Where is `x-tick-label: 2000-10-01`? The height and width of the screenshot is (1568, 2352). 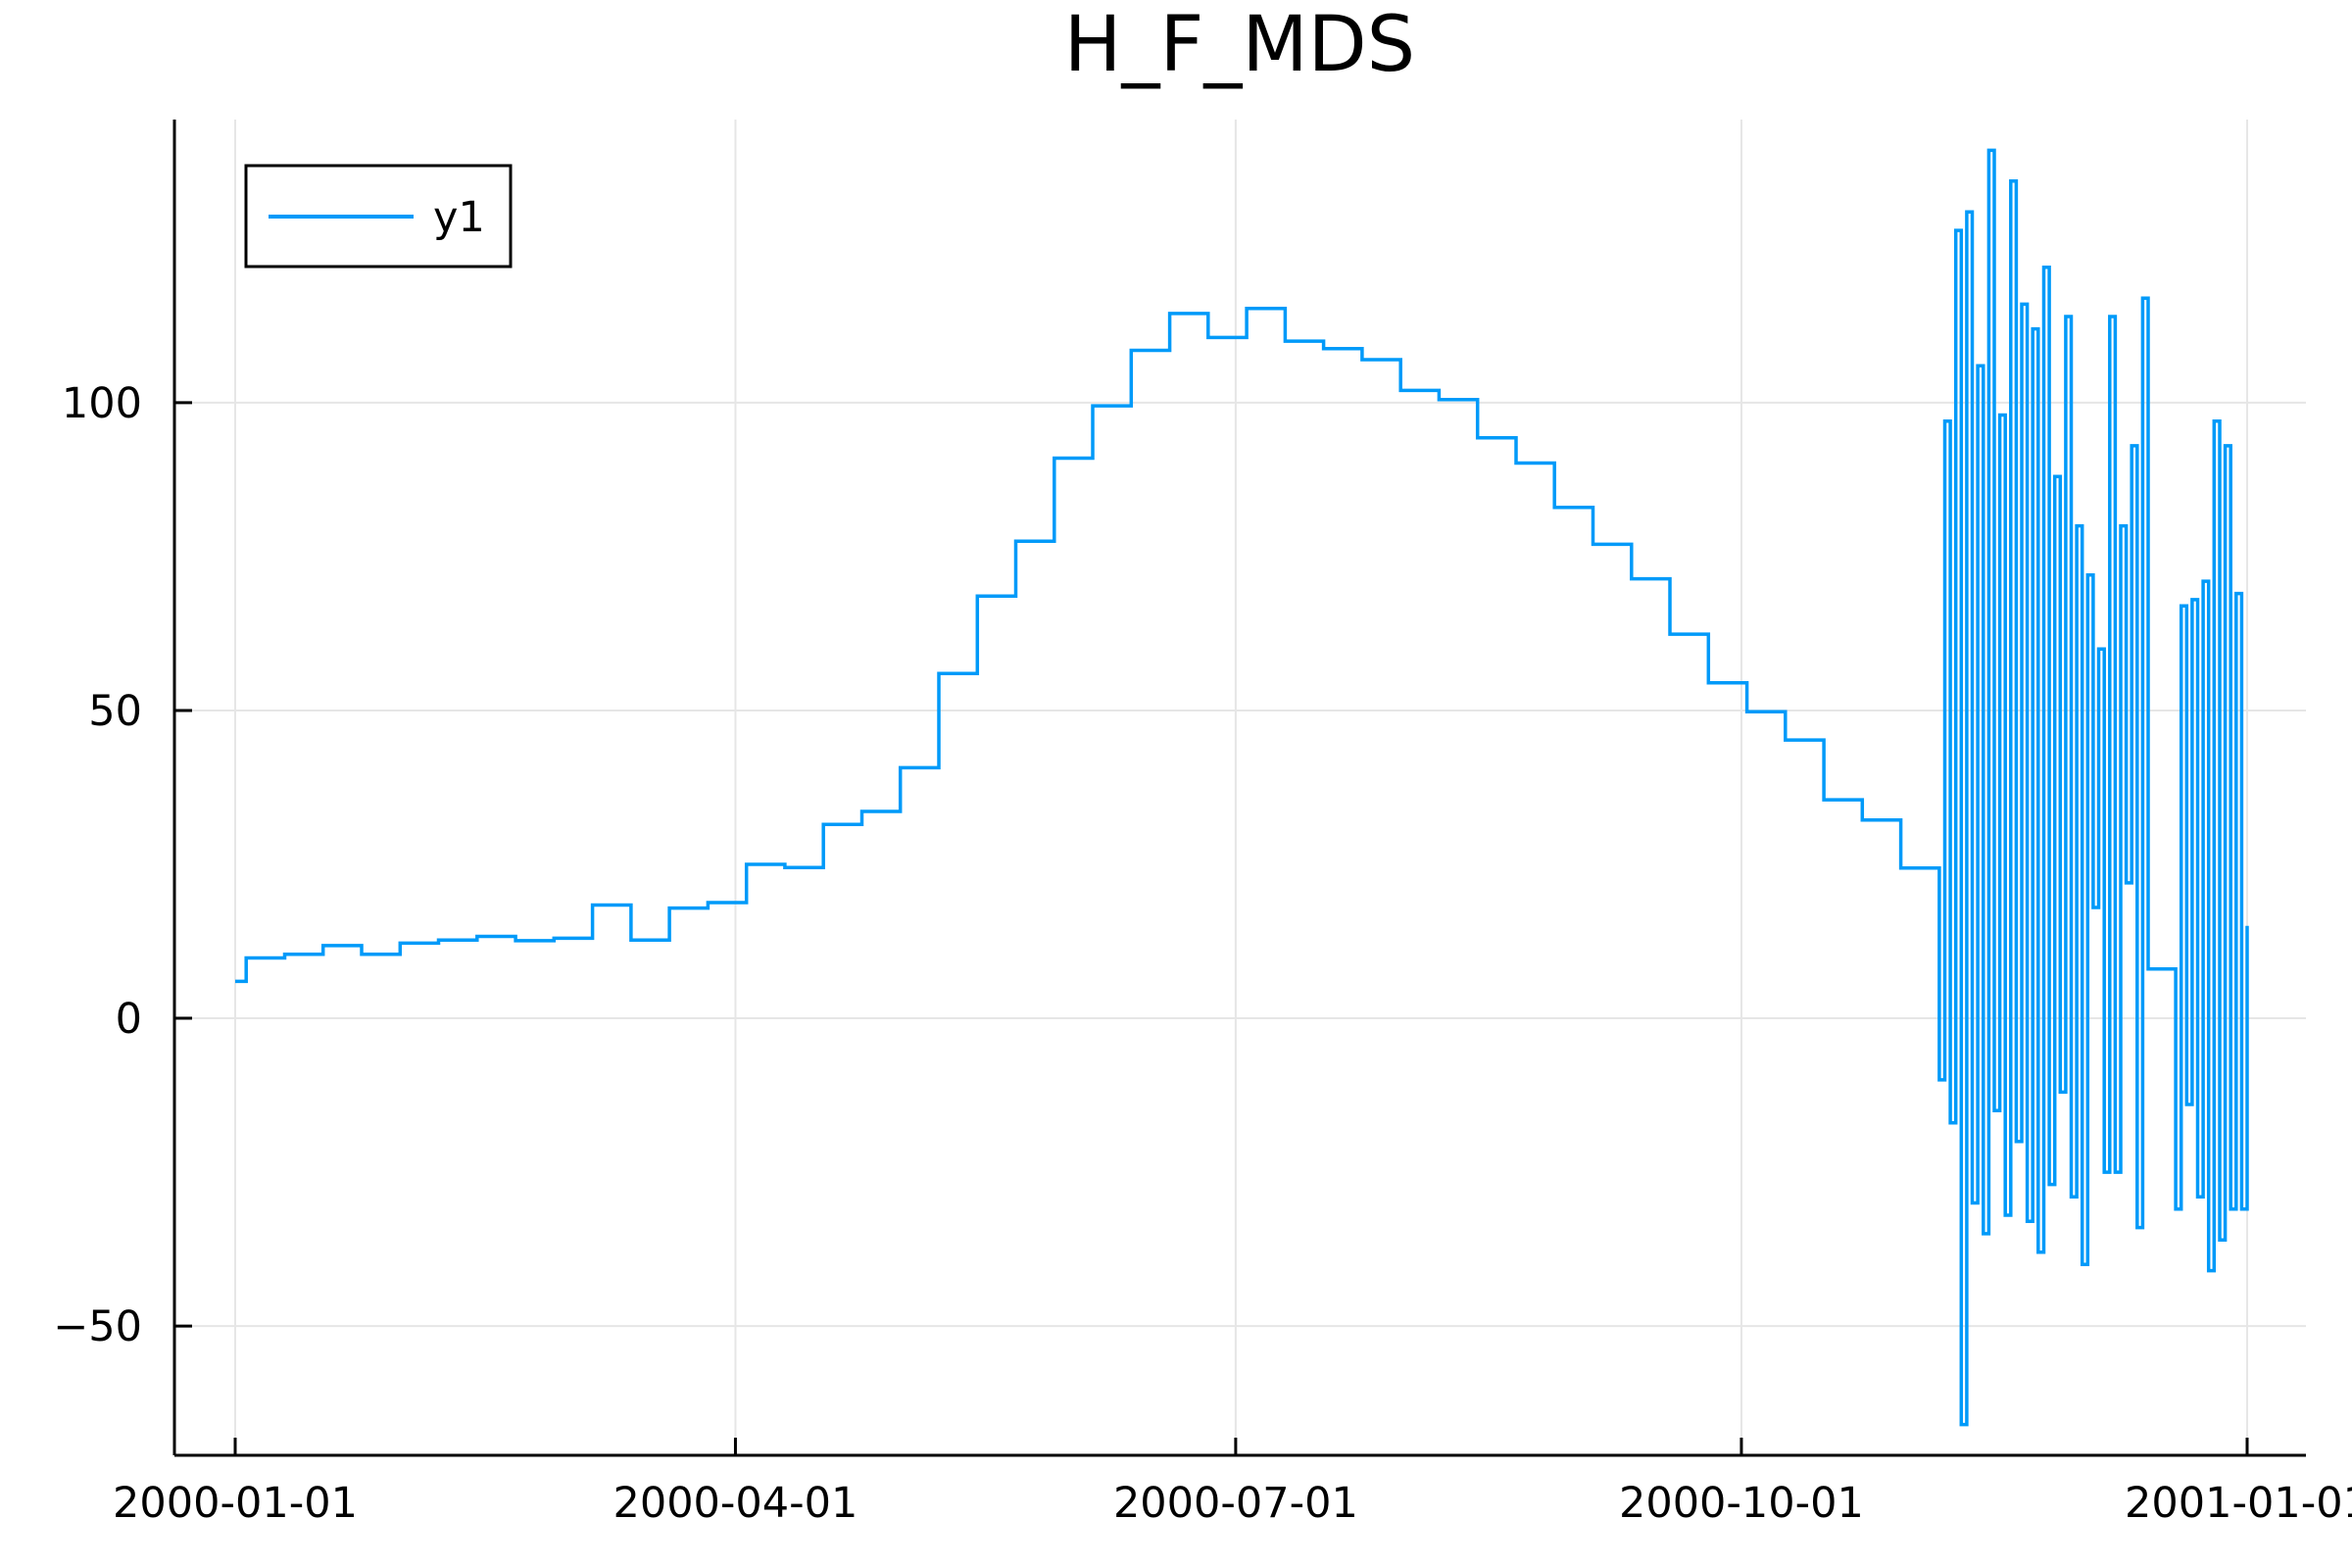
x-tick-label: 2000-10-01 is located at coordinates (1741, 1503).